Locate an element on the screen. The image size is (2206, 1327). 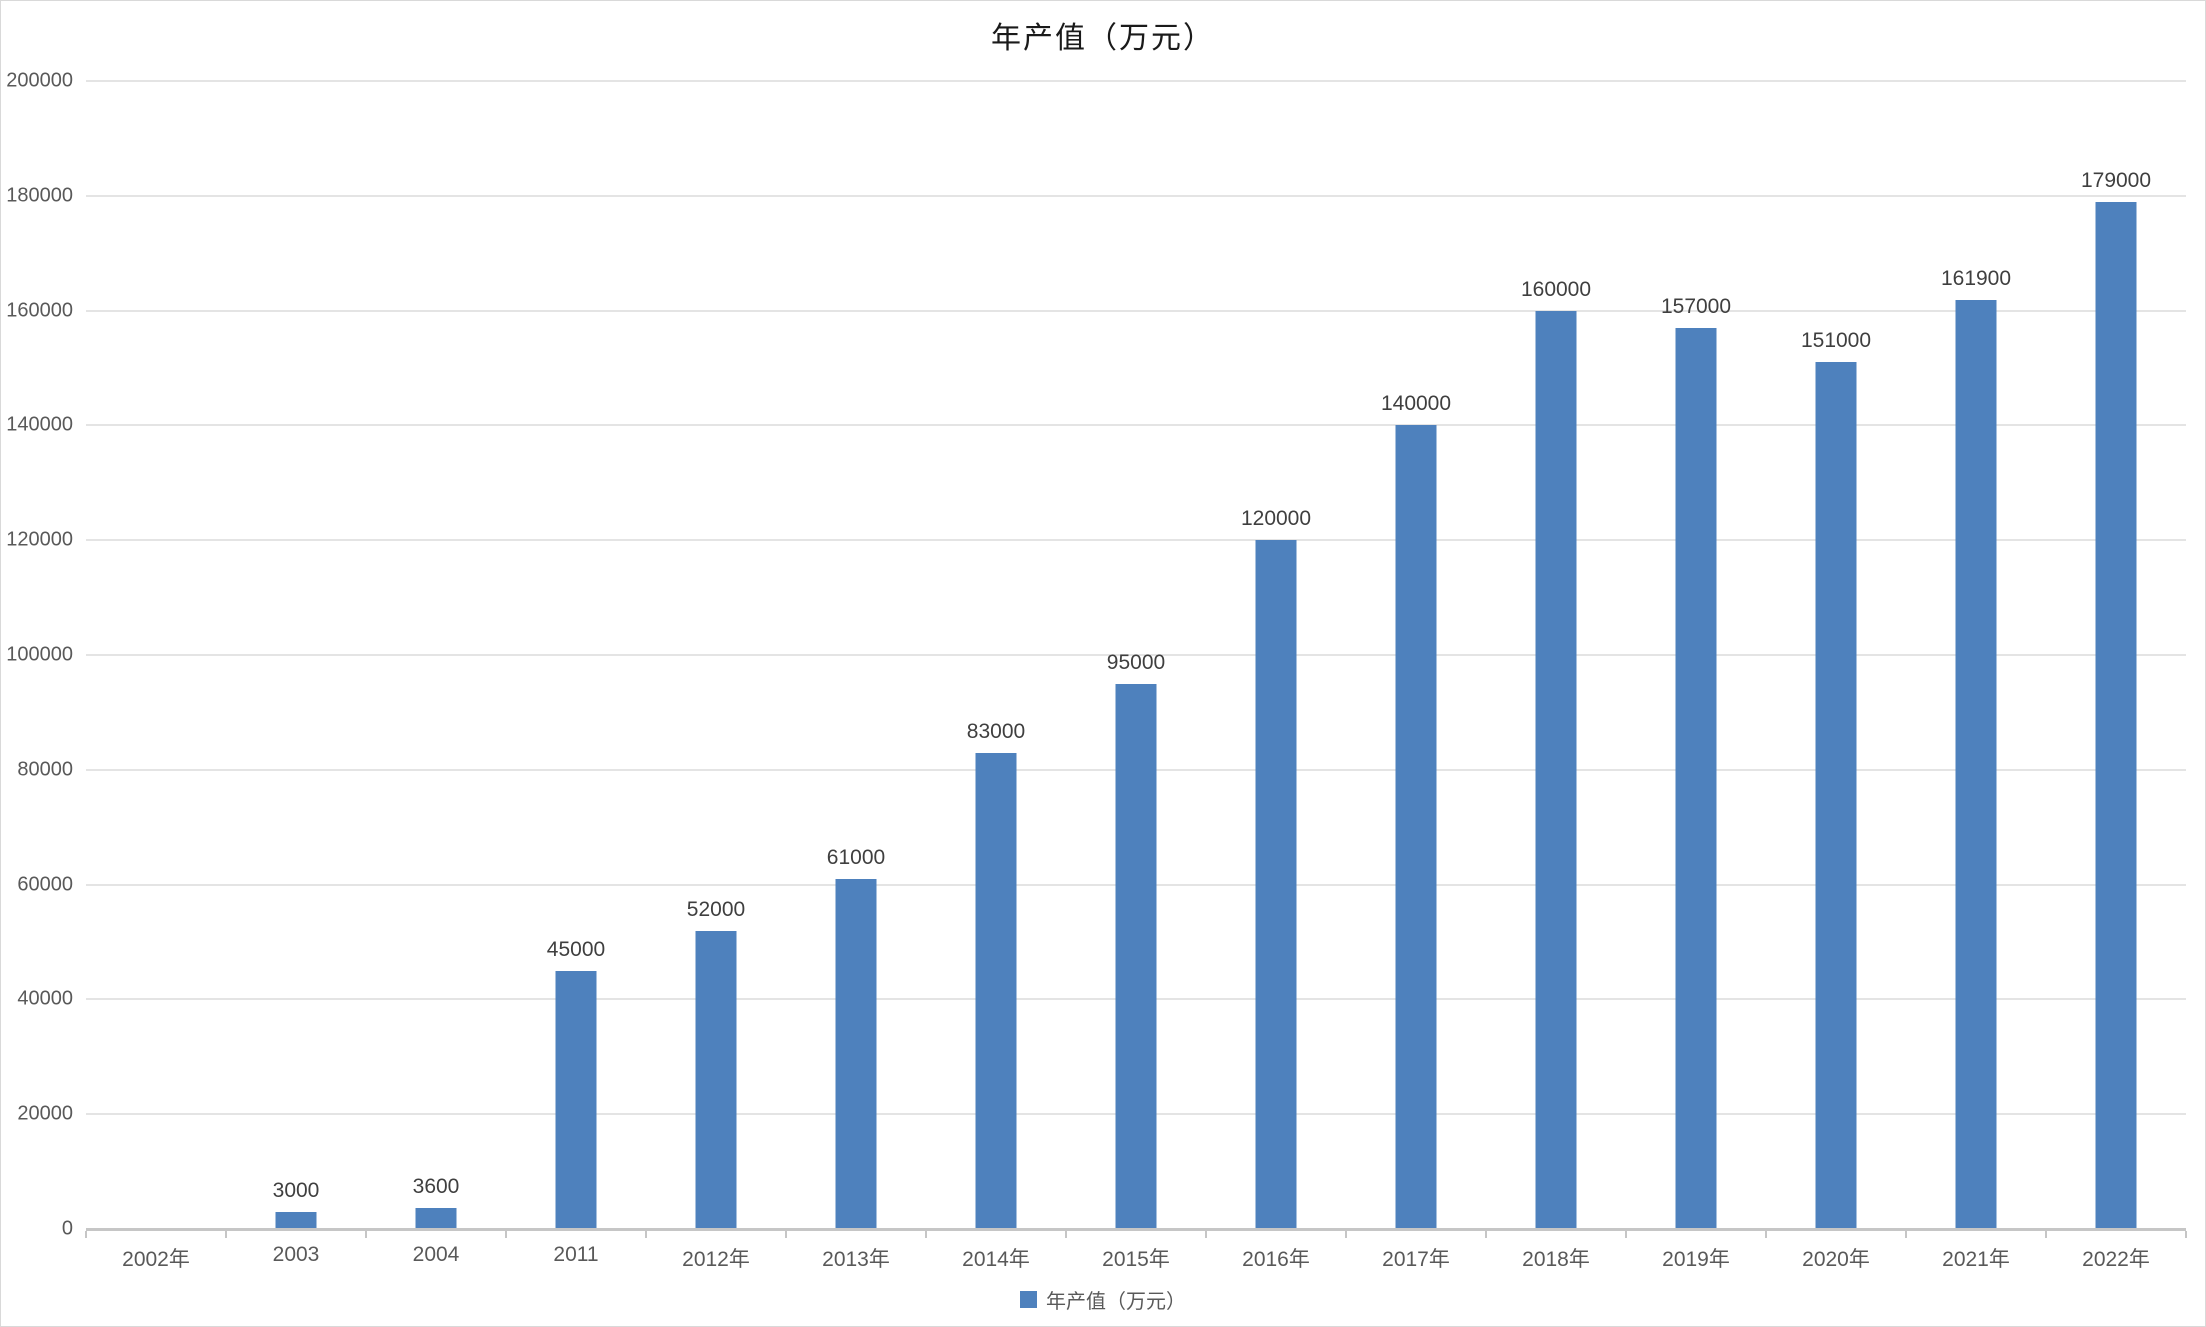
y-tick-label: 60000 is located at coordinates (45, 884).